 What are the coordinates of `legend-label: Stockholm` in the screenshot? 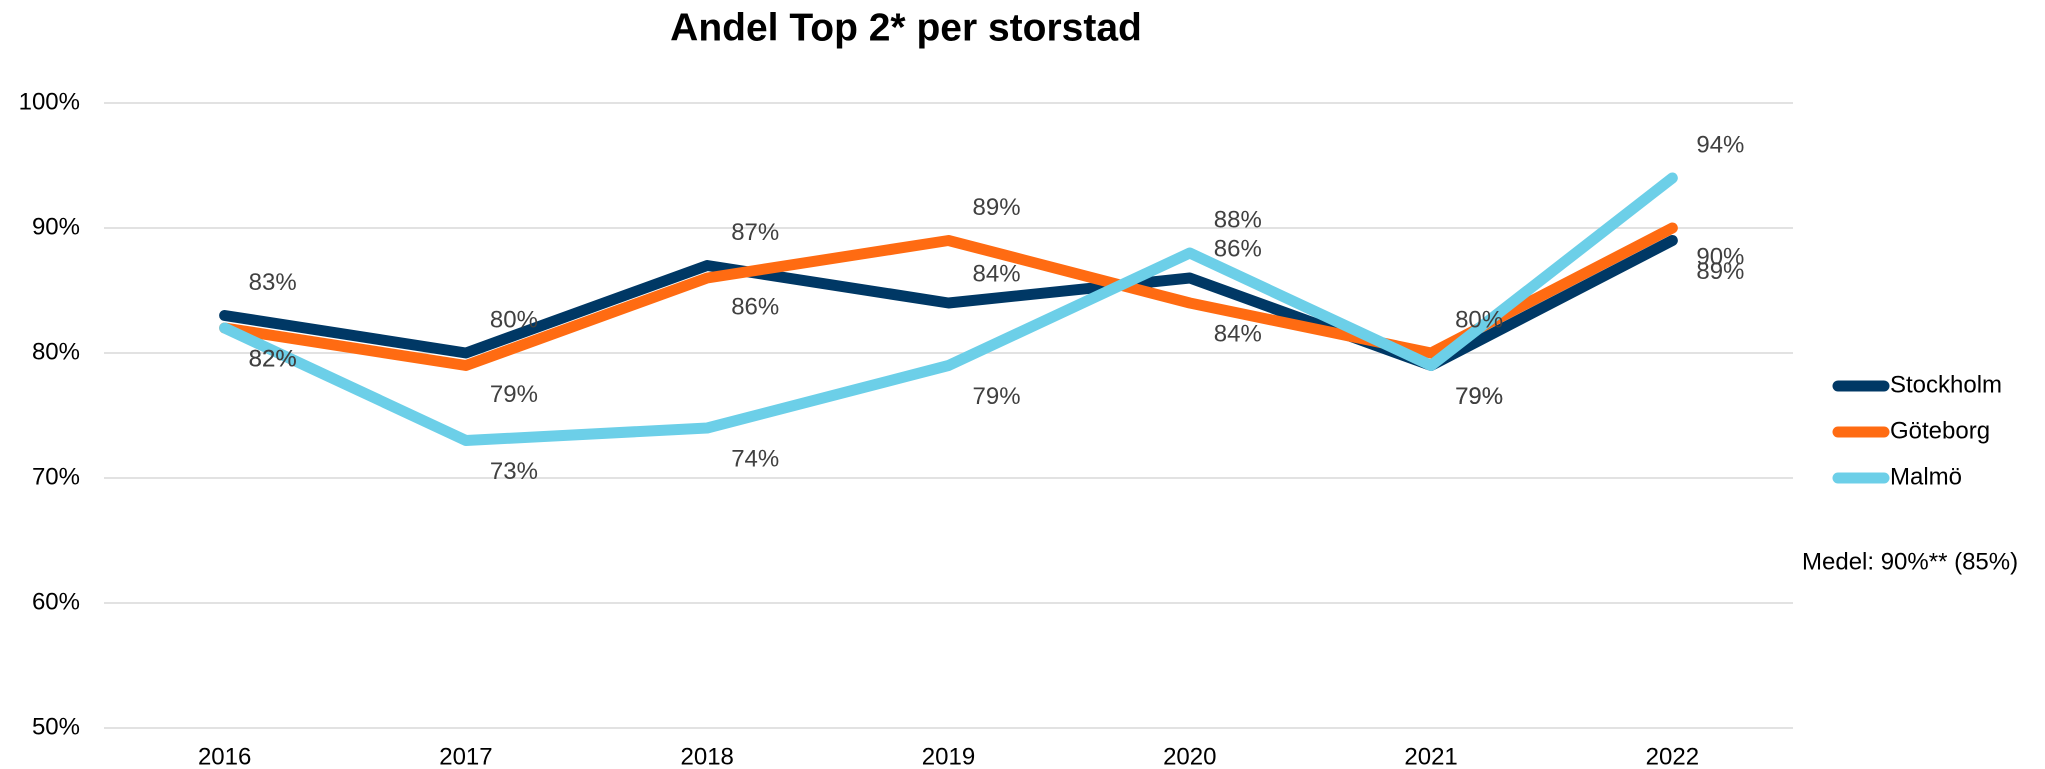 It's located at (1946, 384).